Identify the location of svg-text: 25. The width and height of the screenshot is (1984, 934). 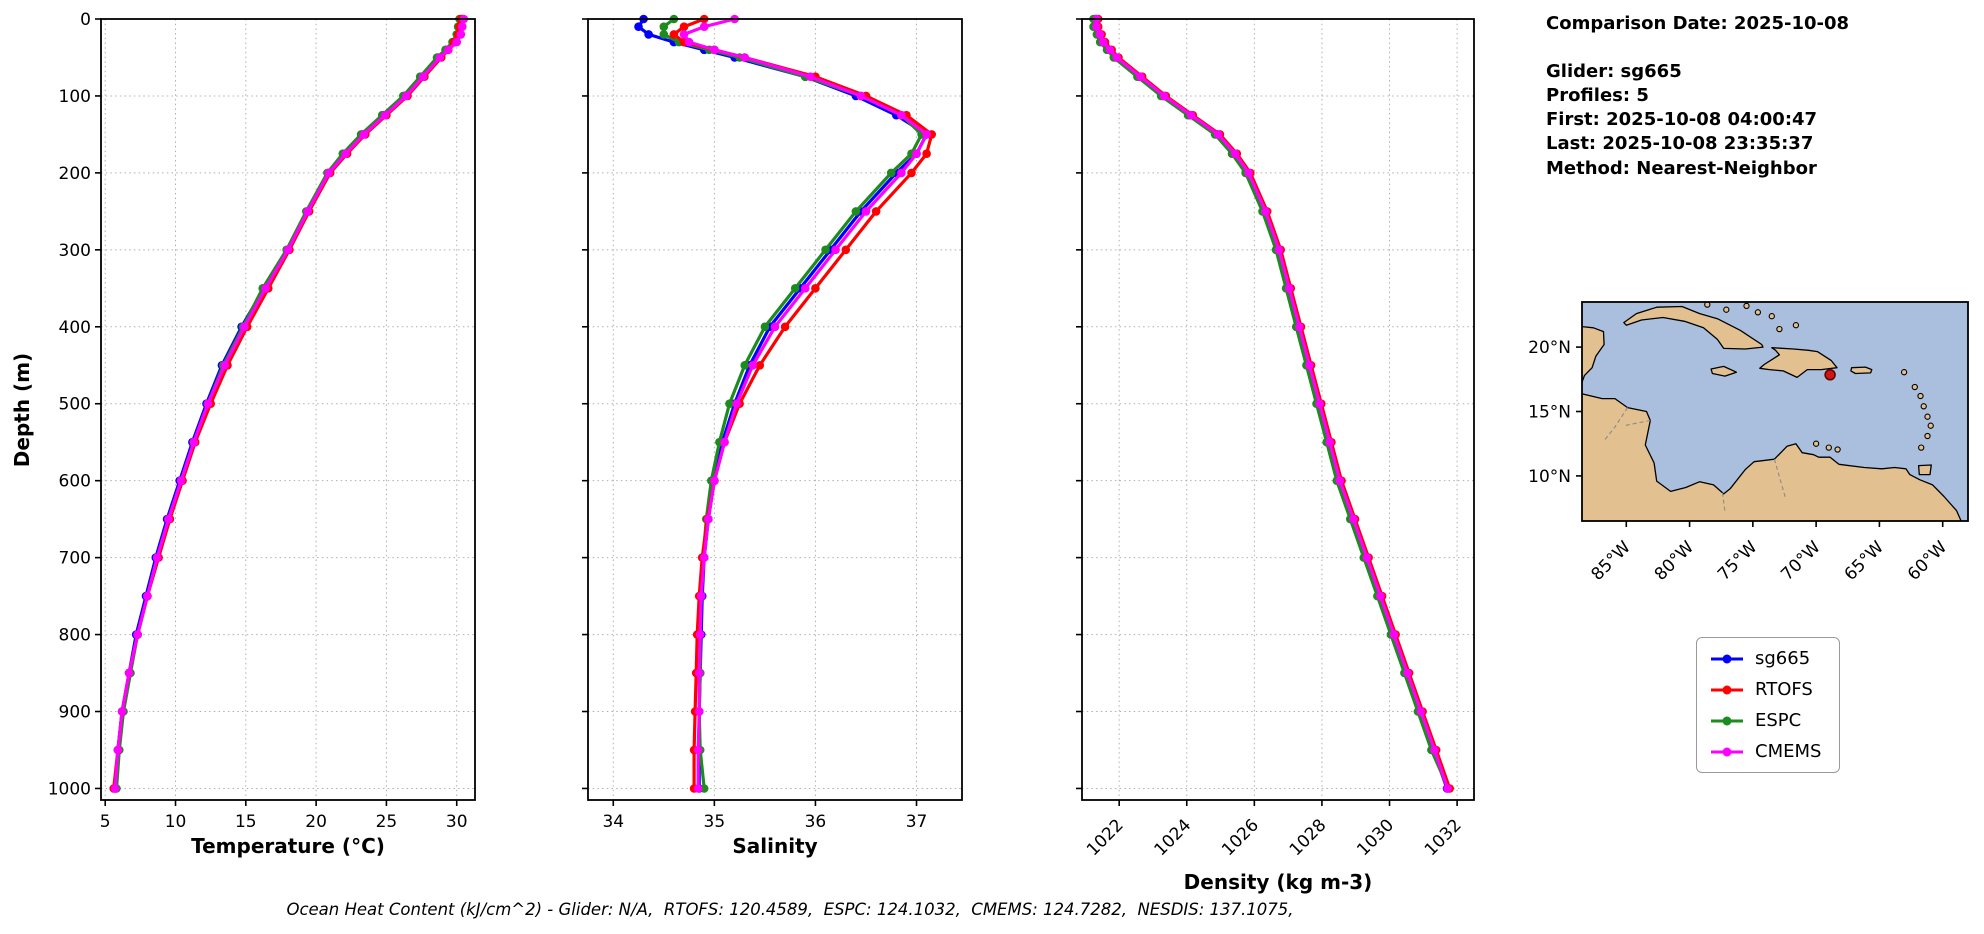
(387, 822).